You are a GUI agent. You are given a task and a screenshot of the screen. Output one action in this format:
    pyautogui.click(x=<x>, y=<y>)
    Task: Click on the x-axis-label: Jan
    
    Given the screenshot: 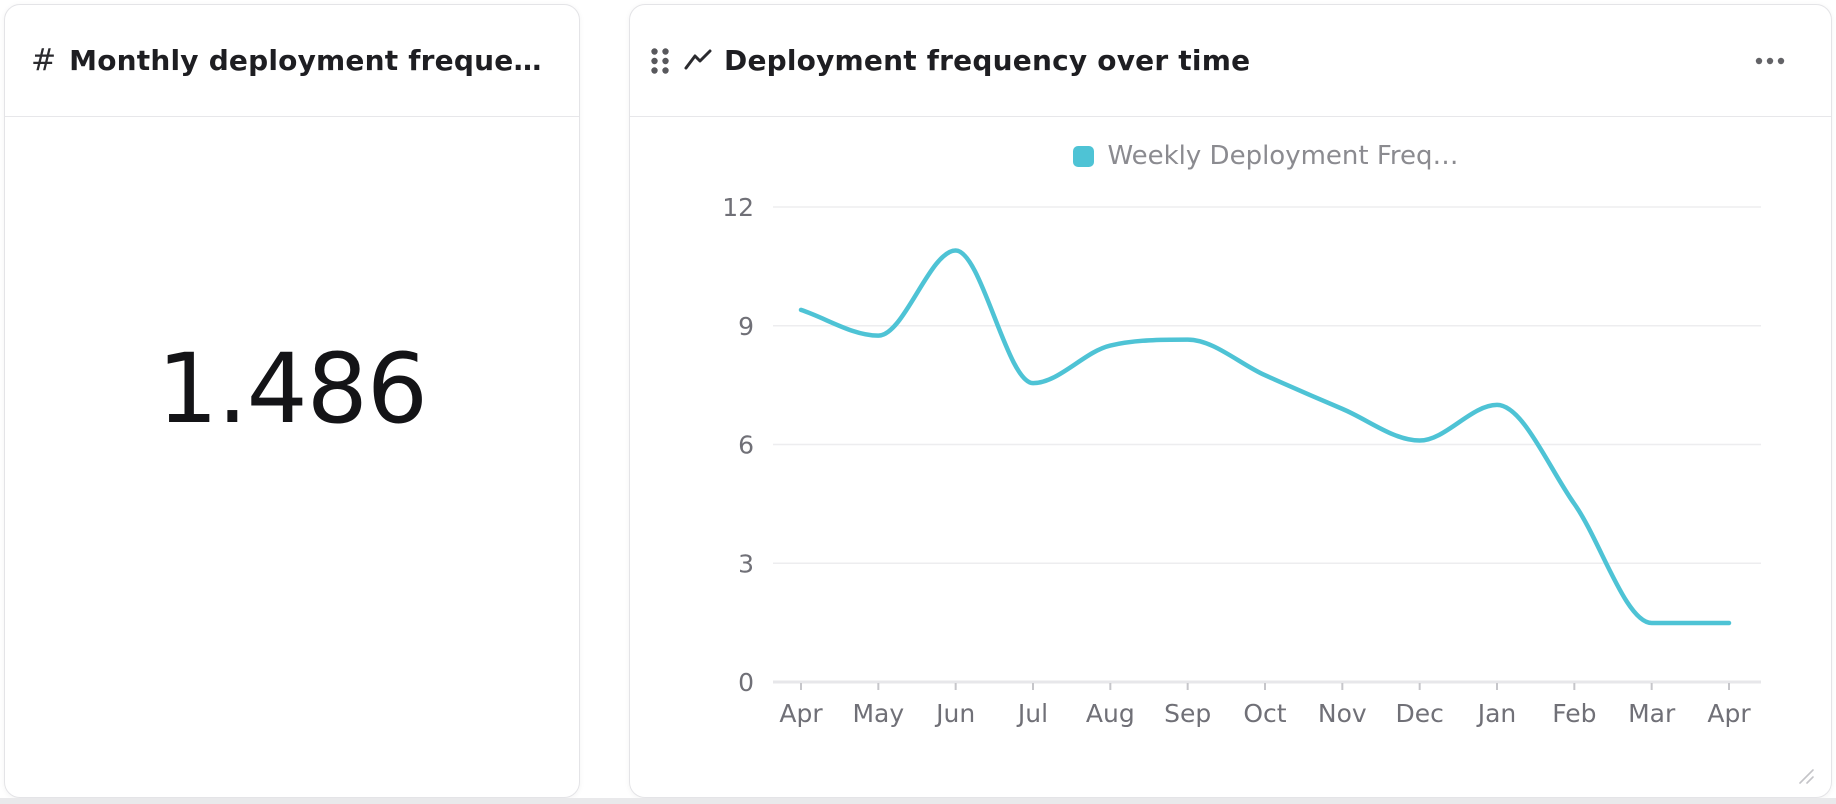 What is the action you would take?
    pyautogui.click(x=1496, y=713)
    